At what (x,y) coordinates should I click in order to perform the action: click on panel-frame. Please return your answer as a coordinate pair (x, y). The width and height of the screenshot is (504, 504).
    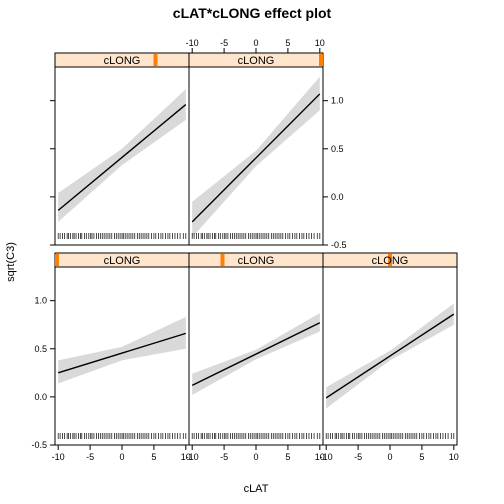
    Looking at the image, I should click on (256, 156).